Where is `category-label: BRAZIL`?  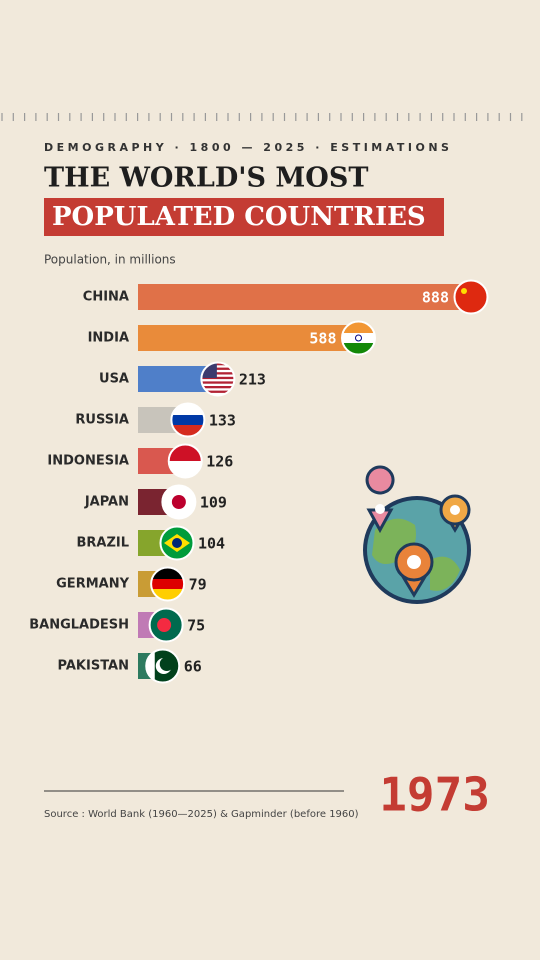 category-label: BRAZIL is located at coordinates (102, 543).